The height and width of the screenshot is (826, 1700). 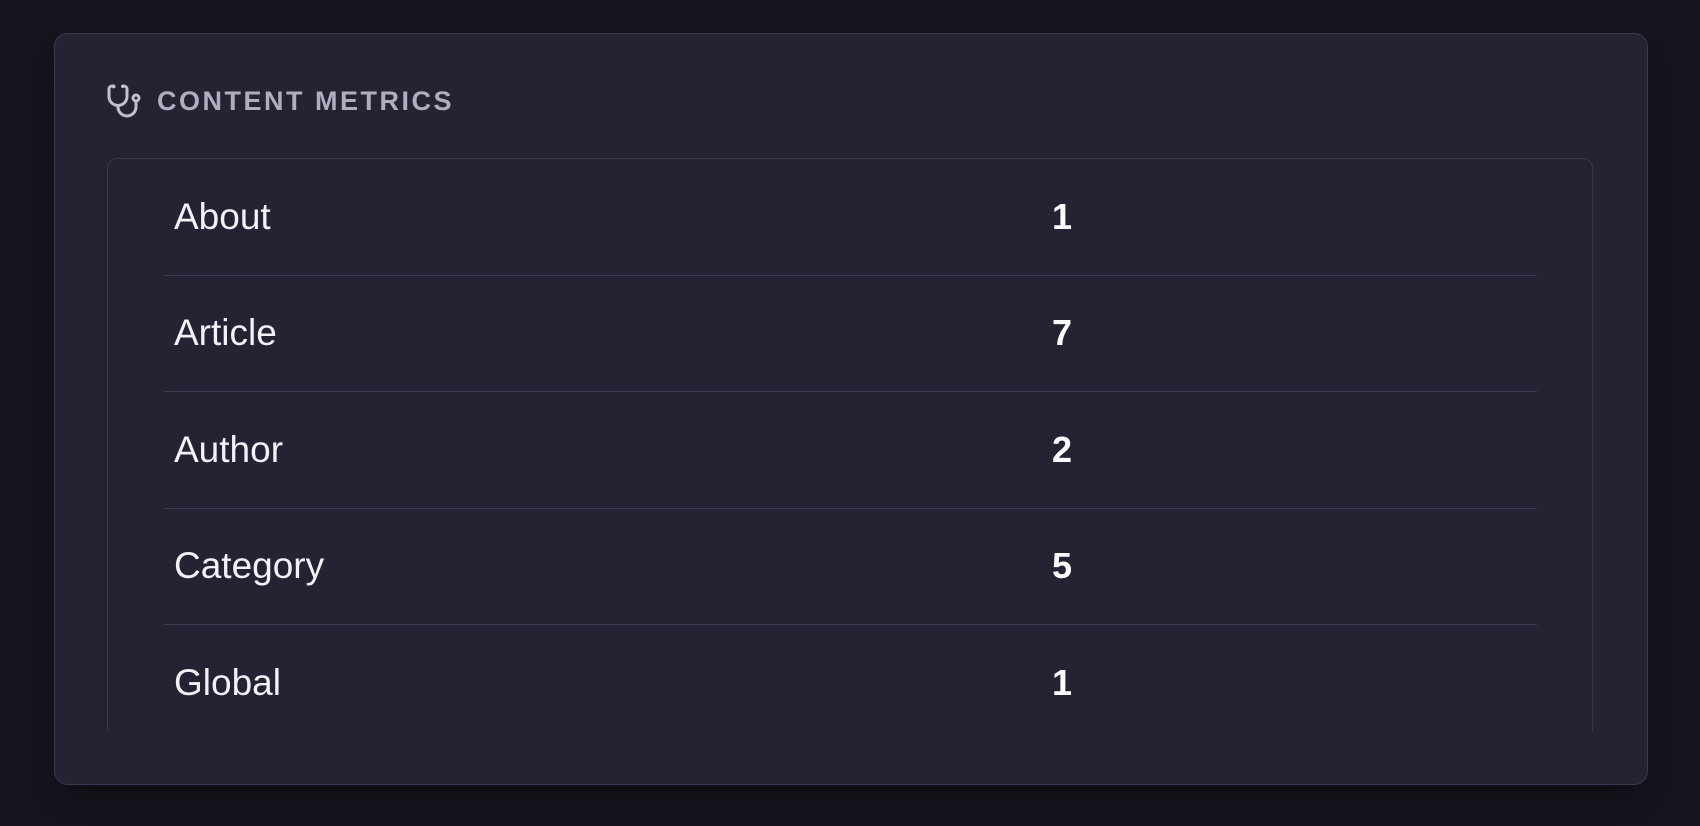 What do you see at coordinates (850, 450) in the screenshot?
I see `table-row: Author 2` at bounding box center [850, 450].